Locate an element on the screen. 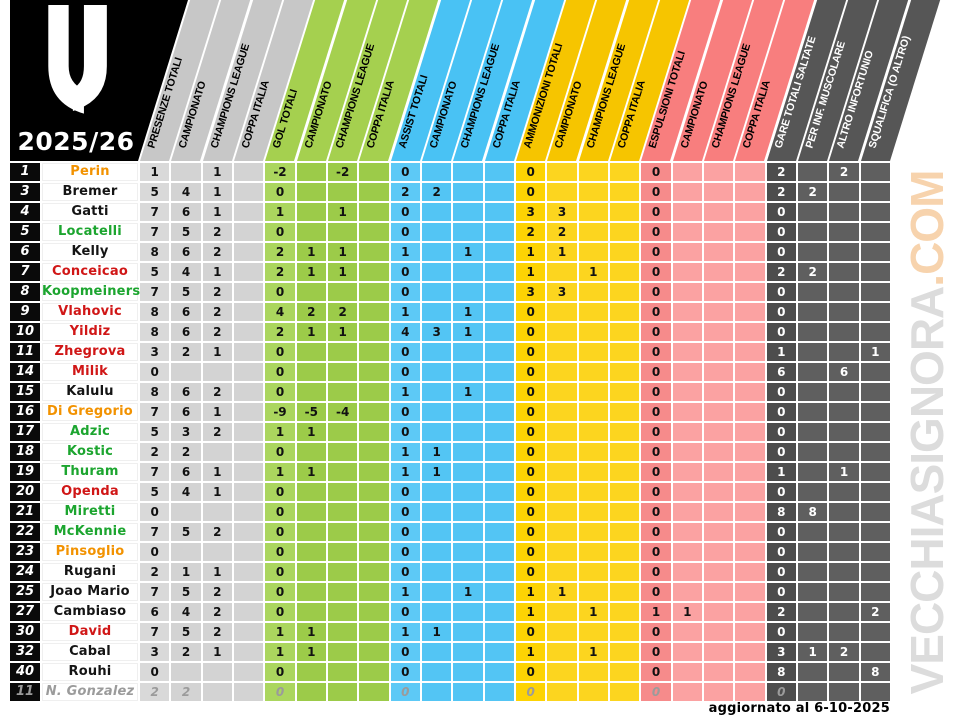 This screenshot has height=719, width=960. player-number: 24 is located at coordinates (25, 572).